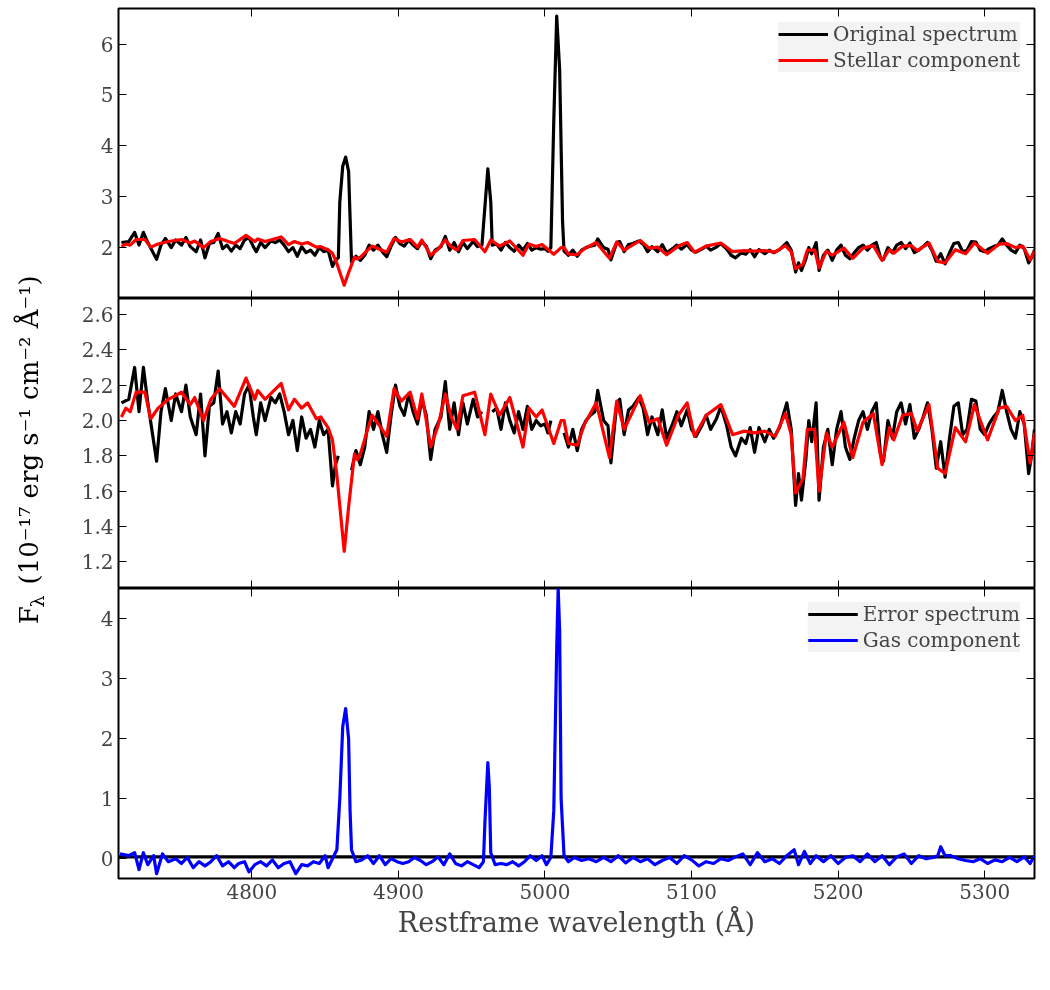 The height and width of the screenshot is (990, 1050). I want to click on legend-label: Original spectrum, so click(925, 34).